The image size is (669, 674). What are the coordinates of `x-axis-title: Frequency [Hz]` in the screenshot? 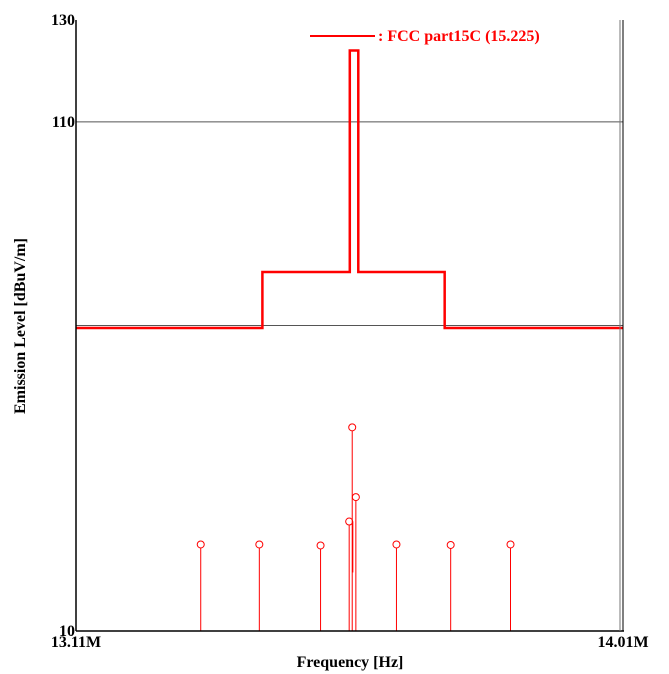 It's located at (350, 662).